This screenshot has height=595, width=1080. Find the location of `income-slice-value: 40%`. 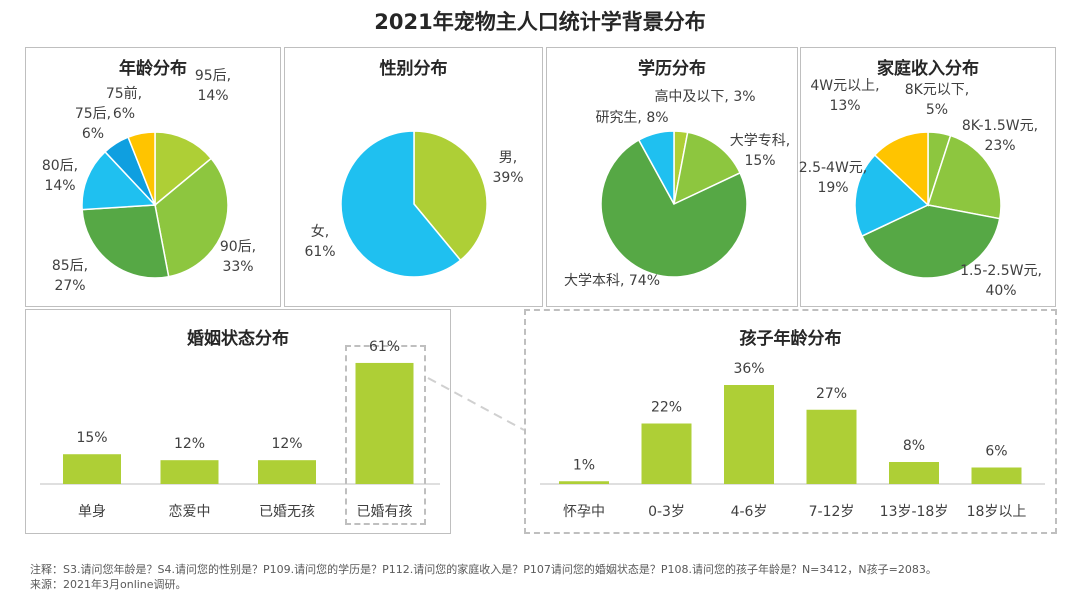

income-slice-value: 40% is located at coordinates (1000, 291).